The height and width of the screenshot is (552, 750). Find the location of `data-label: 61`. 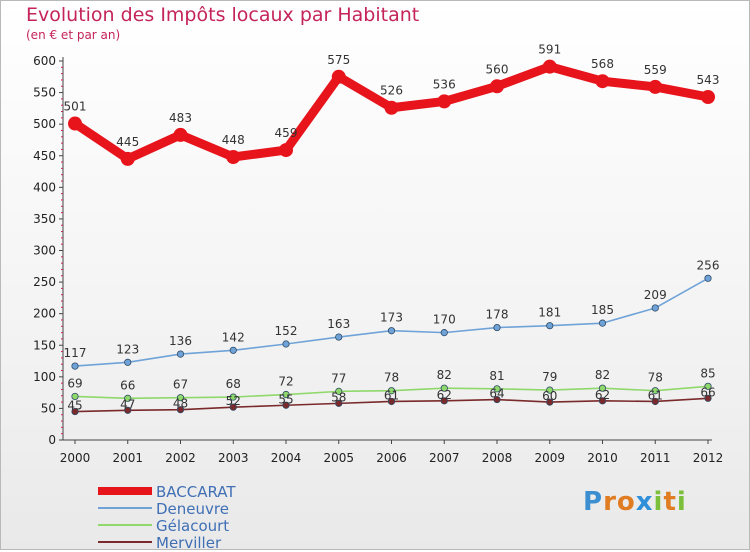

data-label: 61 is located at coordinates (391, 395).